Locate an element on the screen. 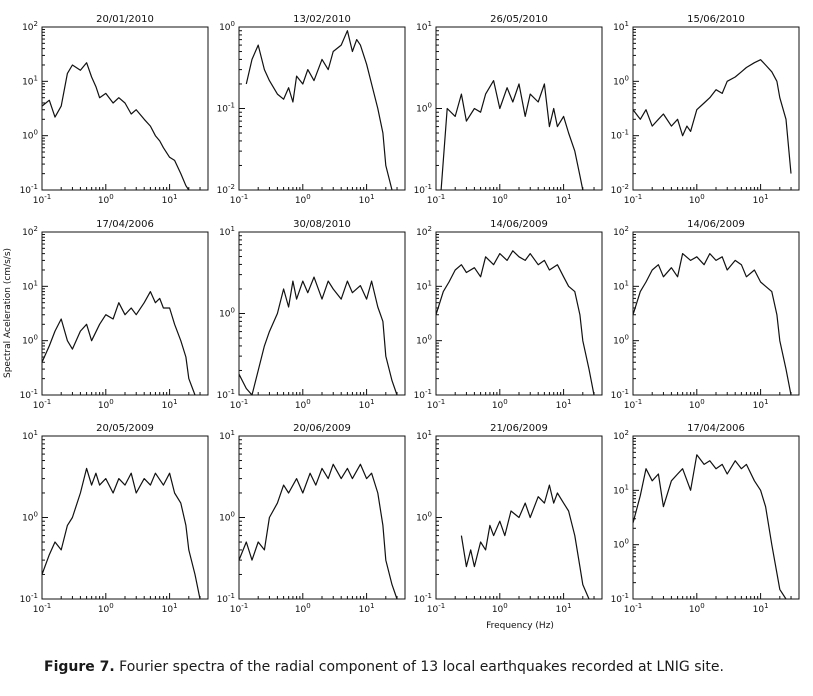 The width and height of the screenshot is (813, 696). panel-11: 21/06/2009 10⁻¹ 10⁰ 10¹ 10⁻¹ 10⁰ 10¹ is located at coordinates (508, 519).